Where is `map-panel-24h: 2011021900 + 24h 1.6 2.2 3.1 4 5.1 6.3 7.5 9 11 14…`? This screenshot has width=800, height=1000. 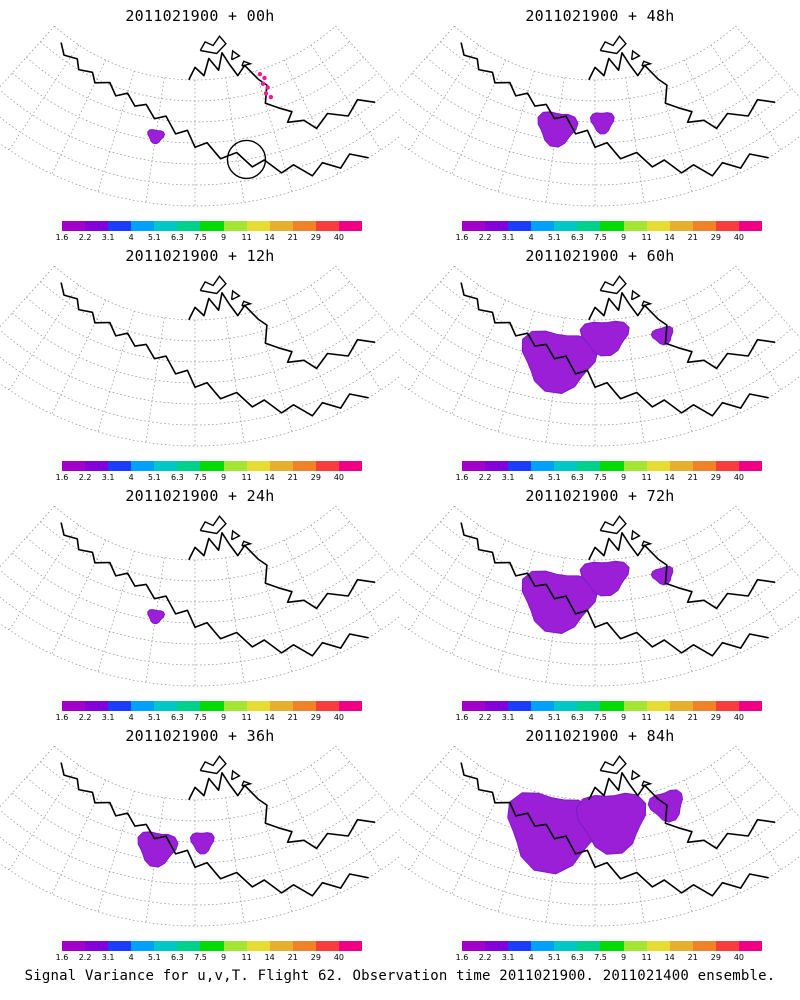 map-panel-24h: 2011021900 + 24h 1.6 2.2 3.1 4 5.1 6.3 7.5 9 11 14… is located at coordinates (200, 602).